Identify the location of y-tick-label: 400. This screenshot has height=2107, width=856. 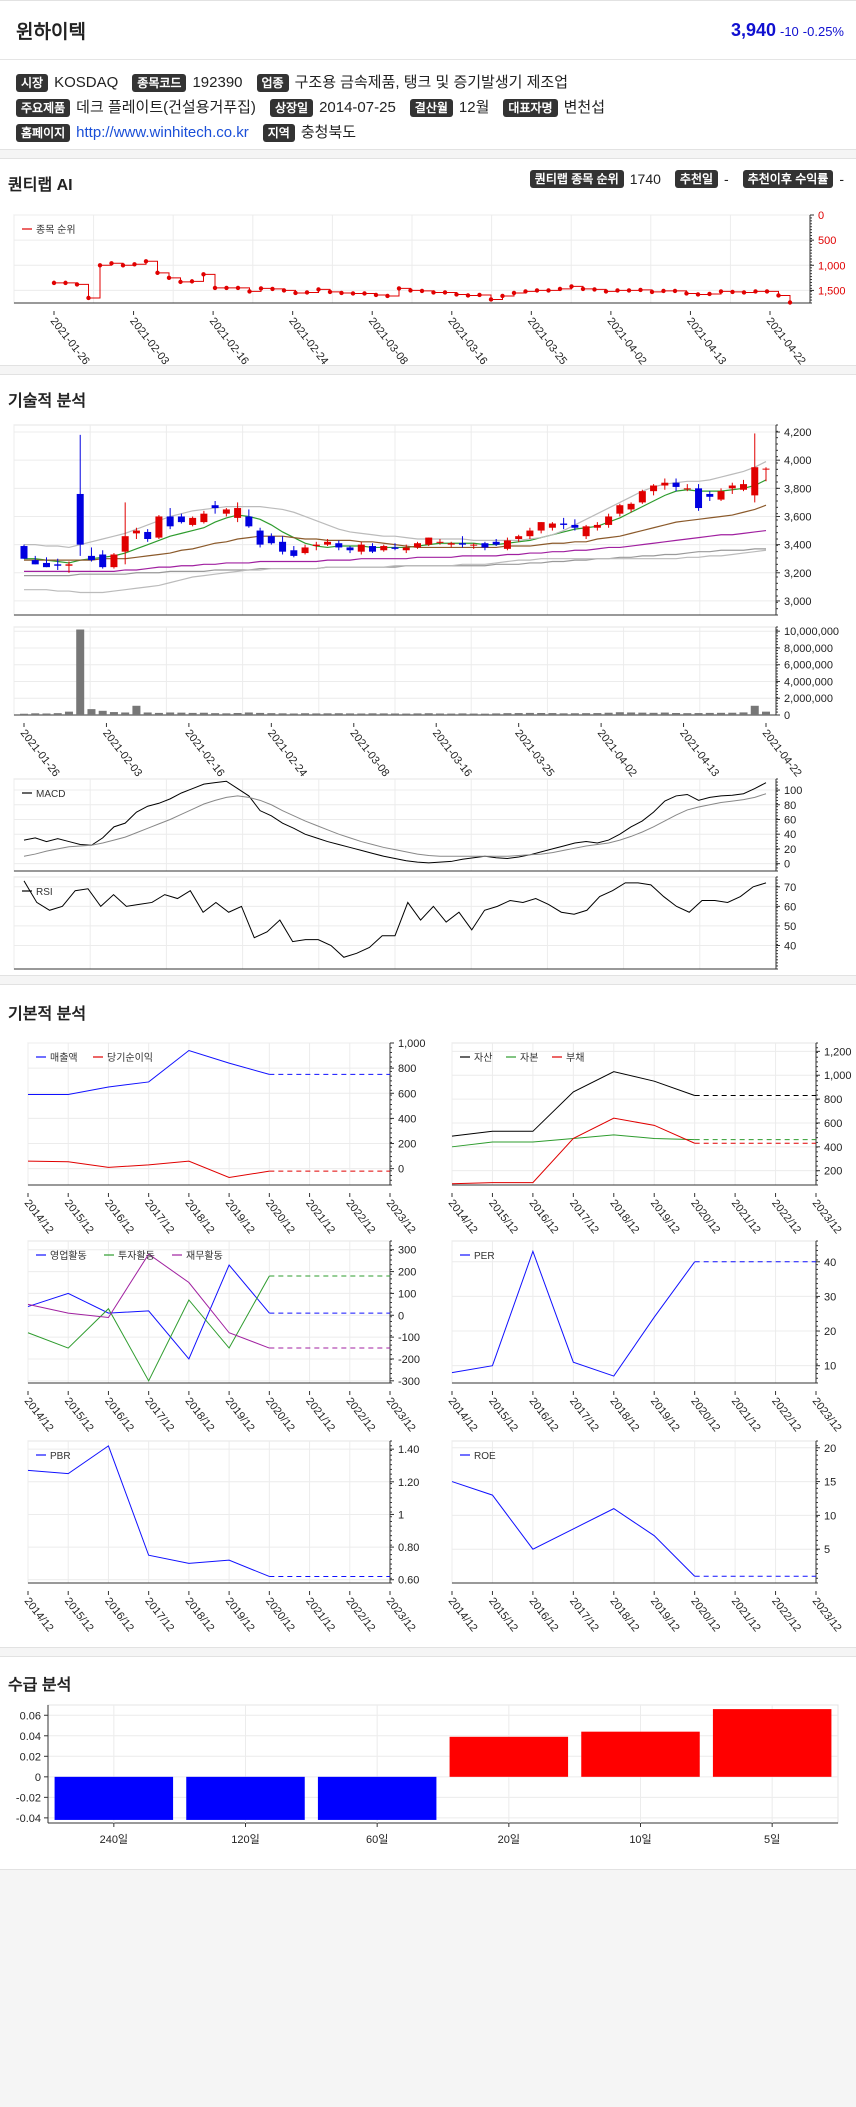
(833, 1148).